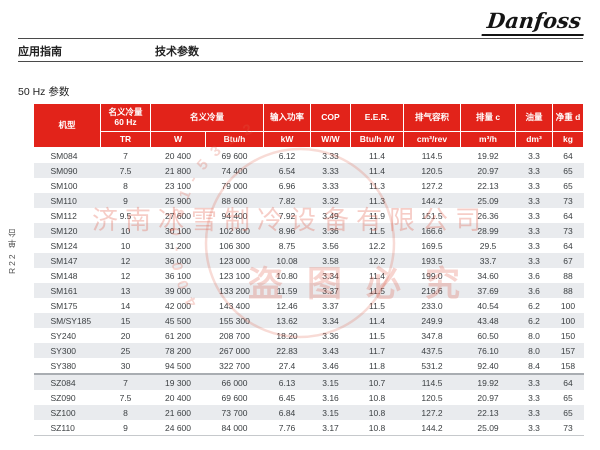 This screenshot has width=600, height=450. What do you see at coordinates (568, 305) in the screenshot?
I see `cell-kg: 100` at bounding box center [568, 305].